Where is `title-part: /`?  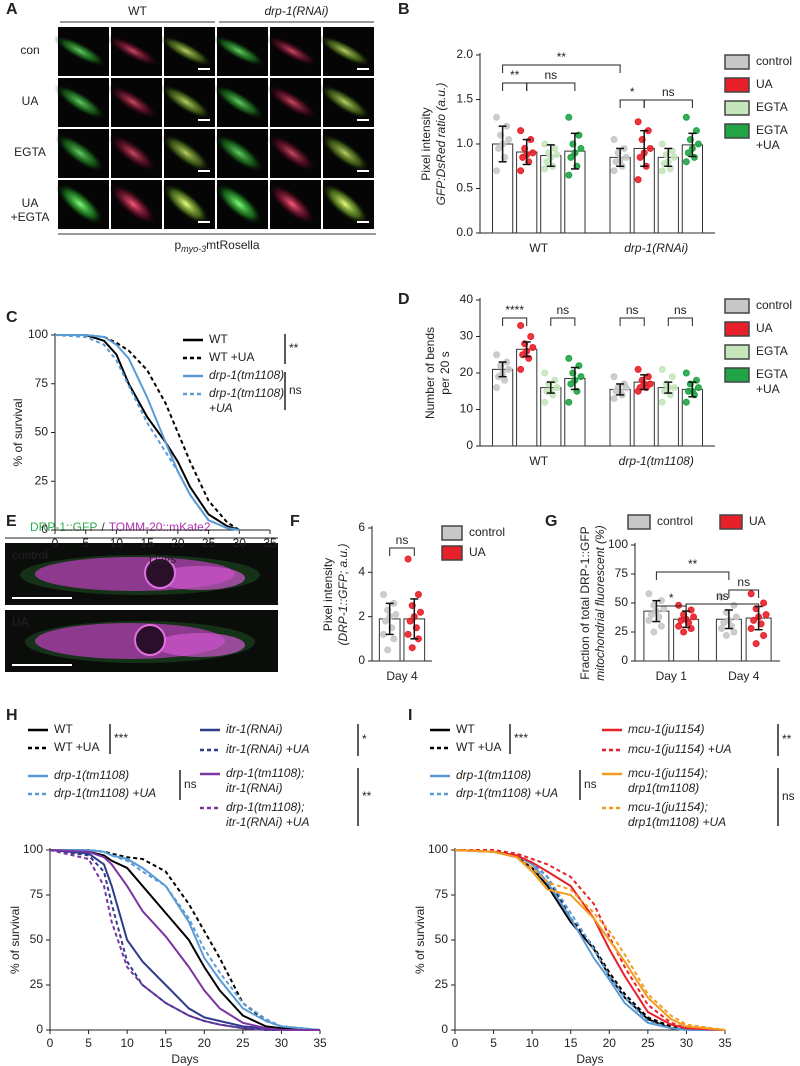
title-part: / is located at coordinates (103, 527).